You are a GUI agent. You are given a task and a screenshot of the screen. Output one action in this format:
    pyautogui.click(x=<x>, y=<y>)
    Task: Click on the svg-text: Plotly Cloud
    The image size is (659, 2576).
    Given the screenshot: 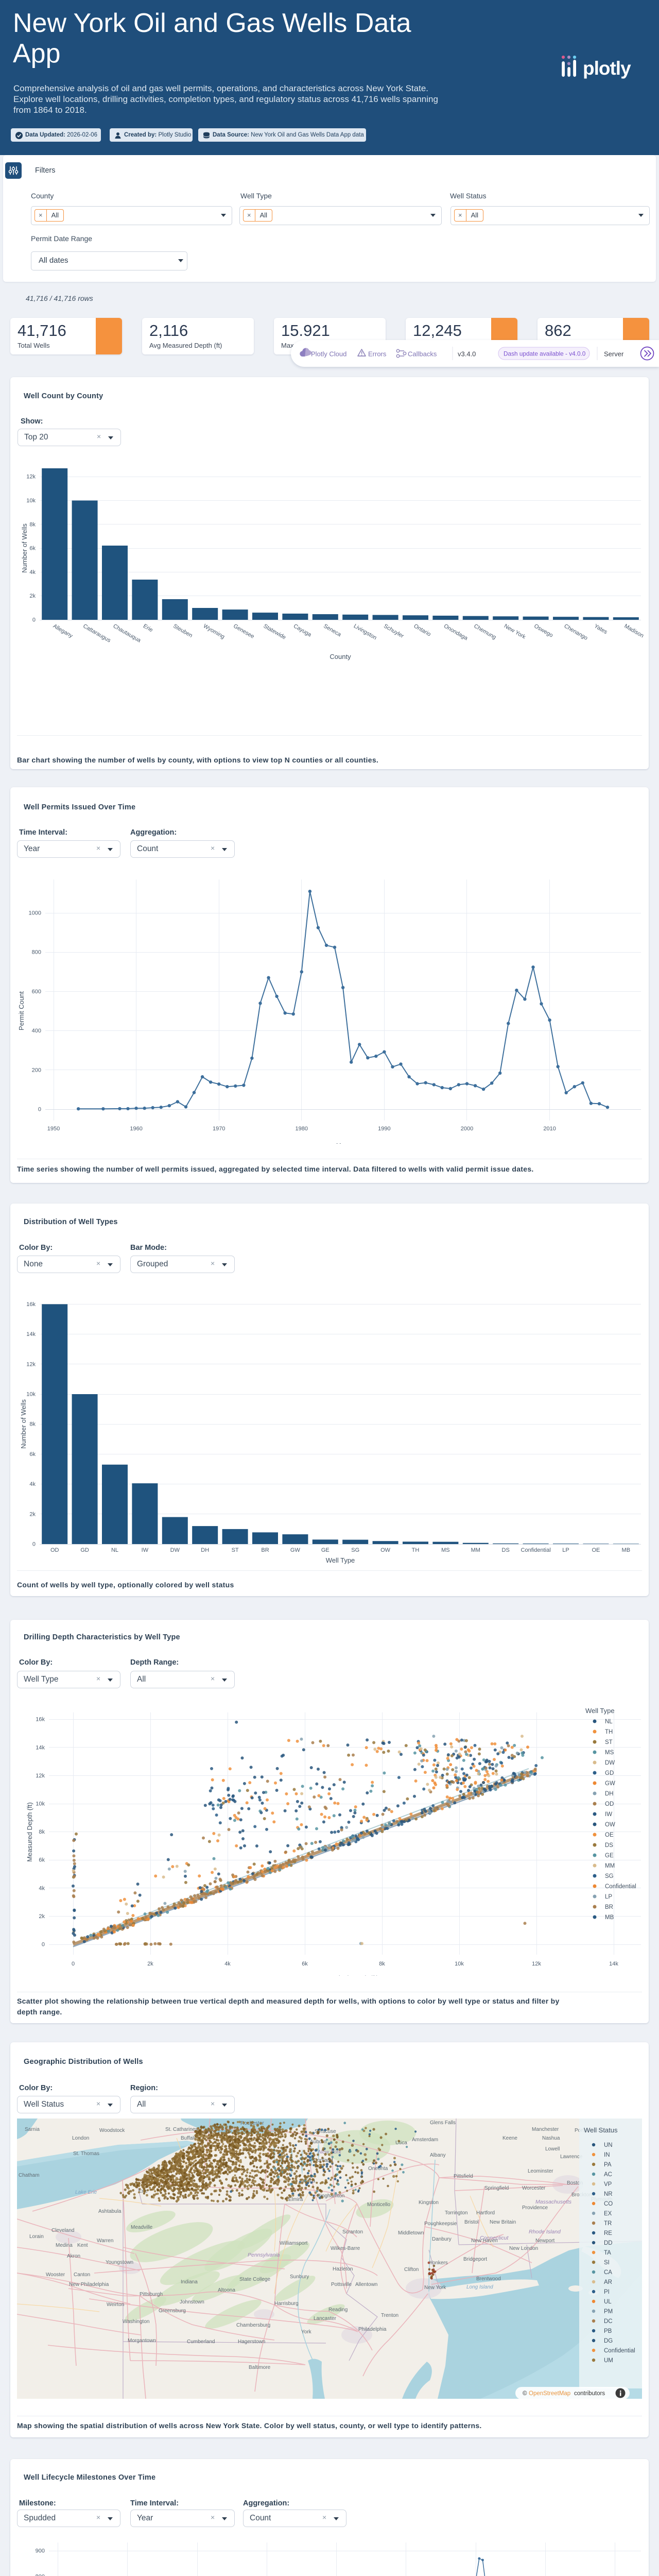 What is the action you would take?
    pyautogui.click(x=329, y=354)
    